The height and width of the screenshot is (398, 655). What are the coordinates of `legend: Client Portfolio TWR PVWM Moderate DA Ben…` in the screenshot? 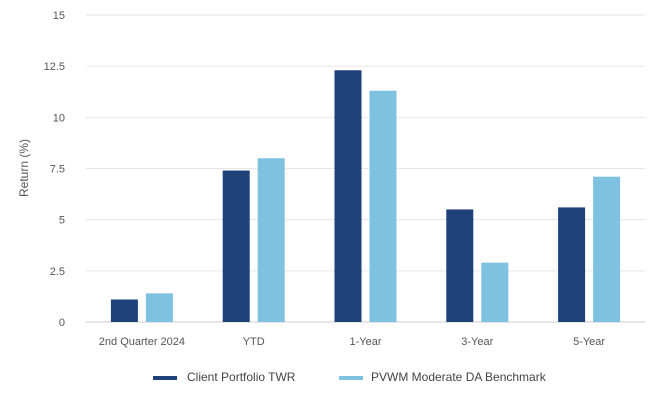 It's located at (350, 377).